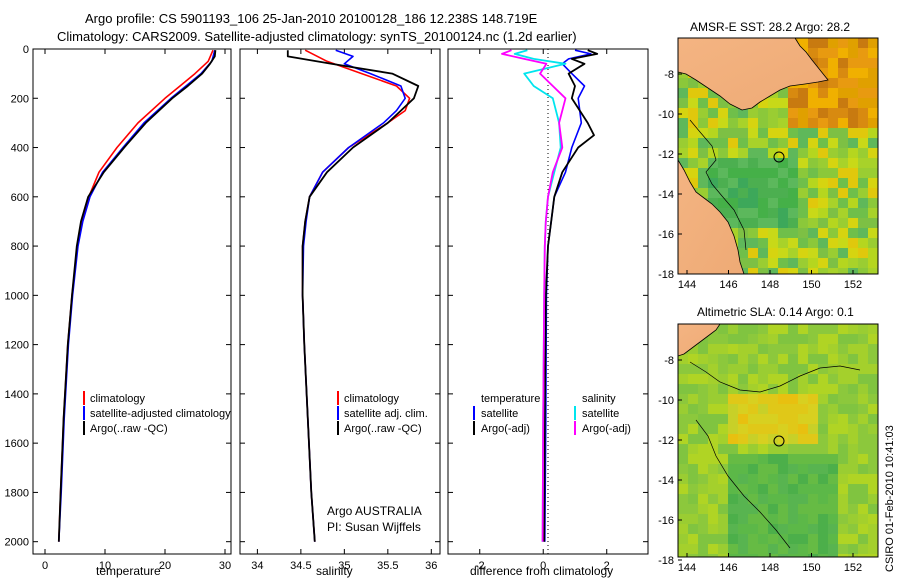 This screenshot has height=580, width=900. What do you see at coordinates (718, 185) in the screenshot?
I see `reef-outline` at bounding box center [718, 185].